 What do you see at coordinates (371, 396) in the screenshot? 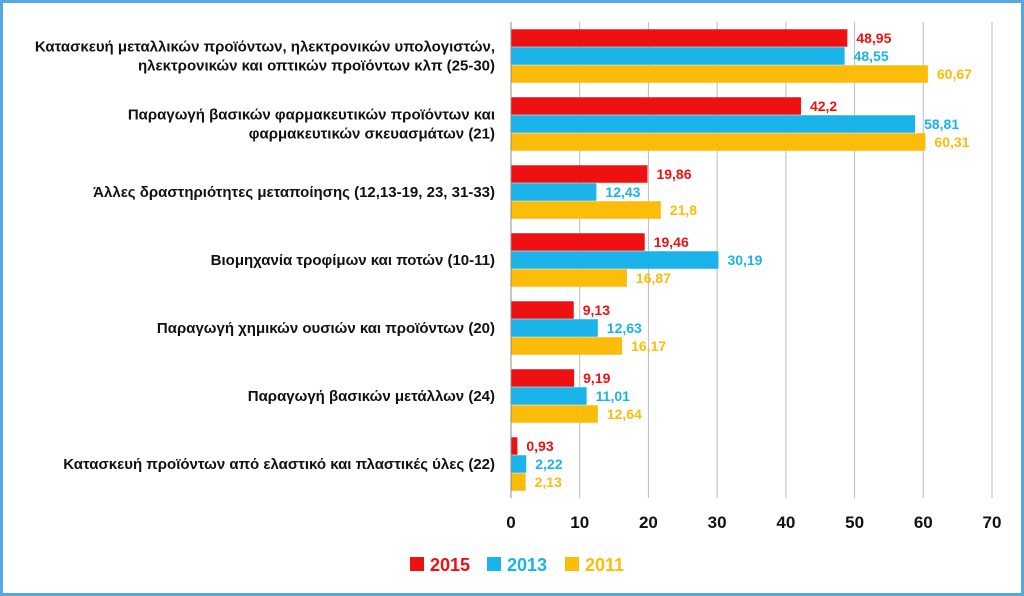
I see `category-label: Παραγωγή βασικών μετάλλων (24)` at bounding box center [371, 396].